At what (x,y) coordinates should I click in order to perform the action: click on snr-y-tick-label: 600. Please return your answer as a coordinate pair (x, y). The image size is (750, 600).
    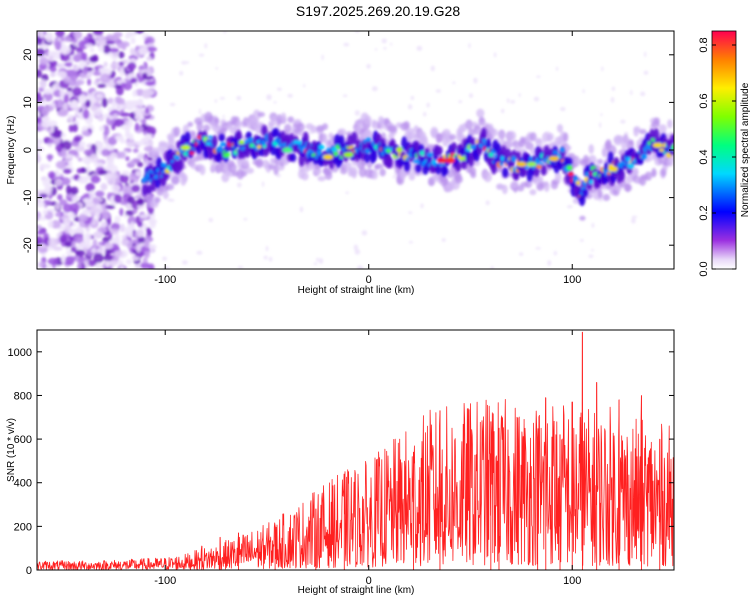
    Looking at the image, I should click on (23, 440).